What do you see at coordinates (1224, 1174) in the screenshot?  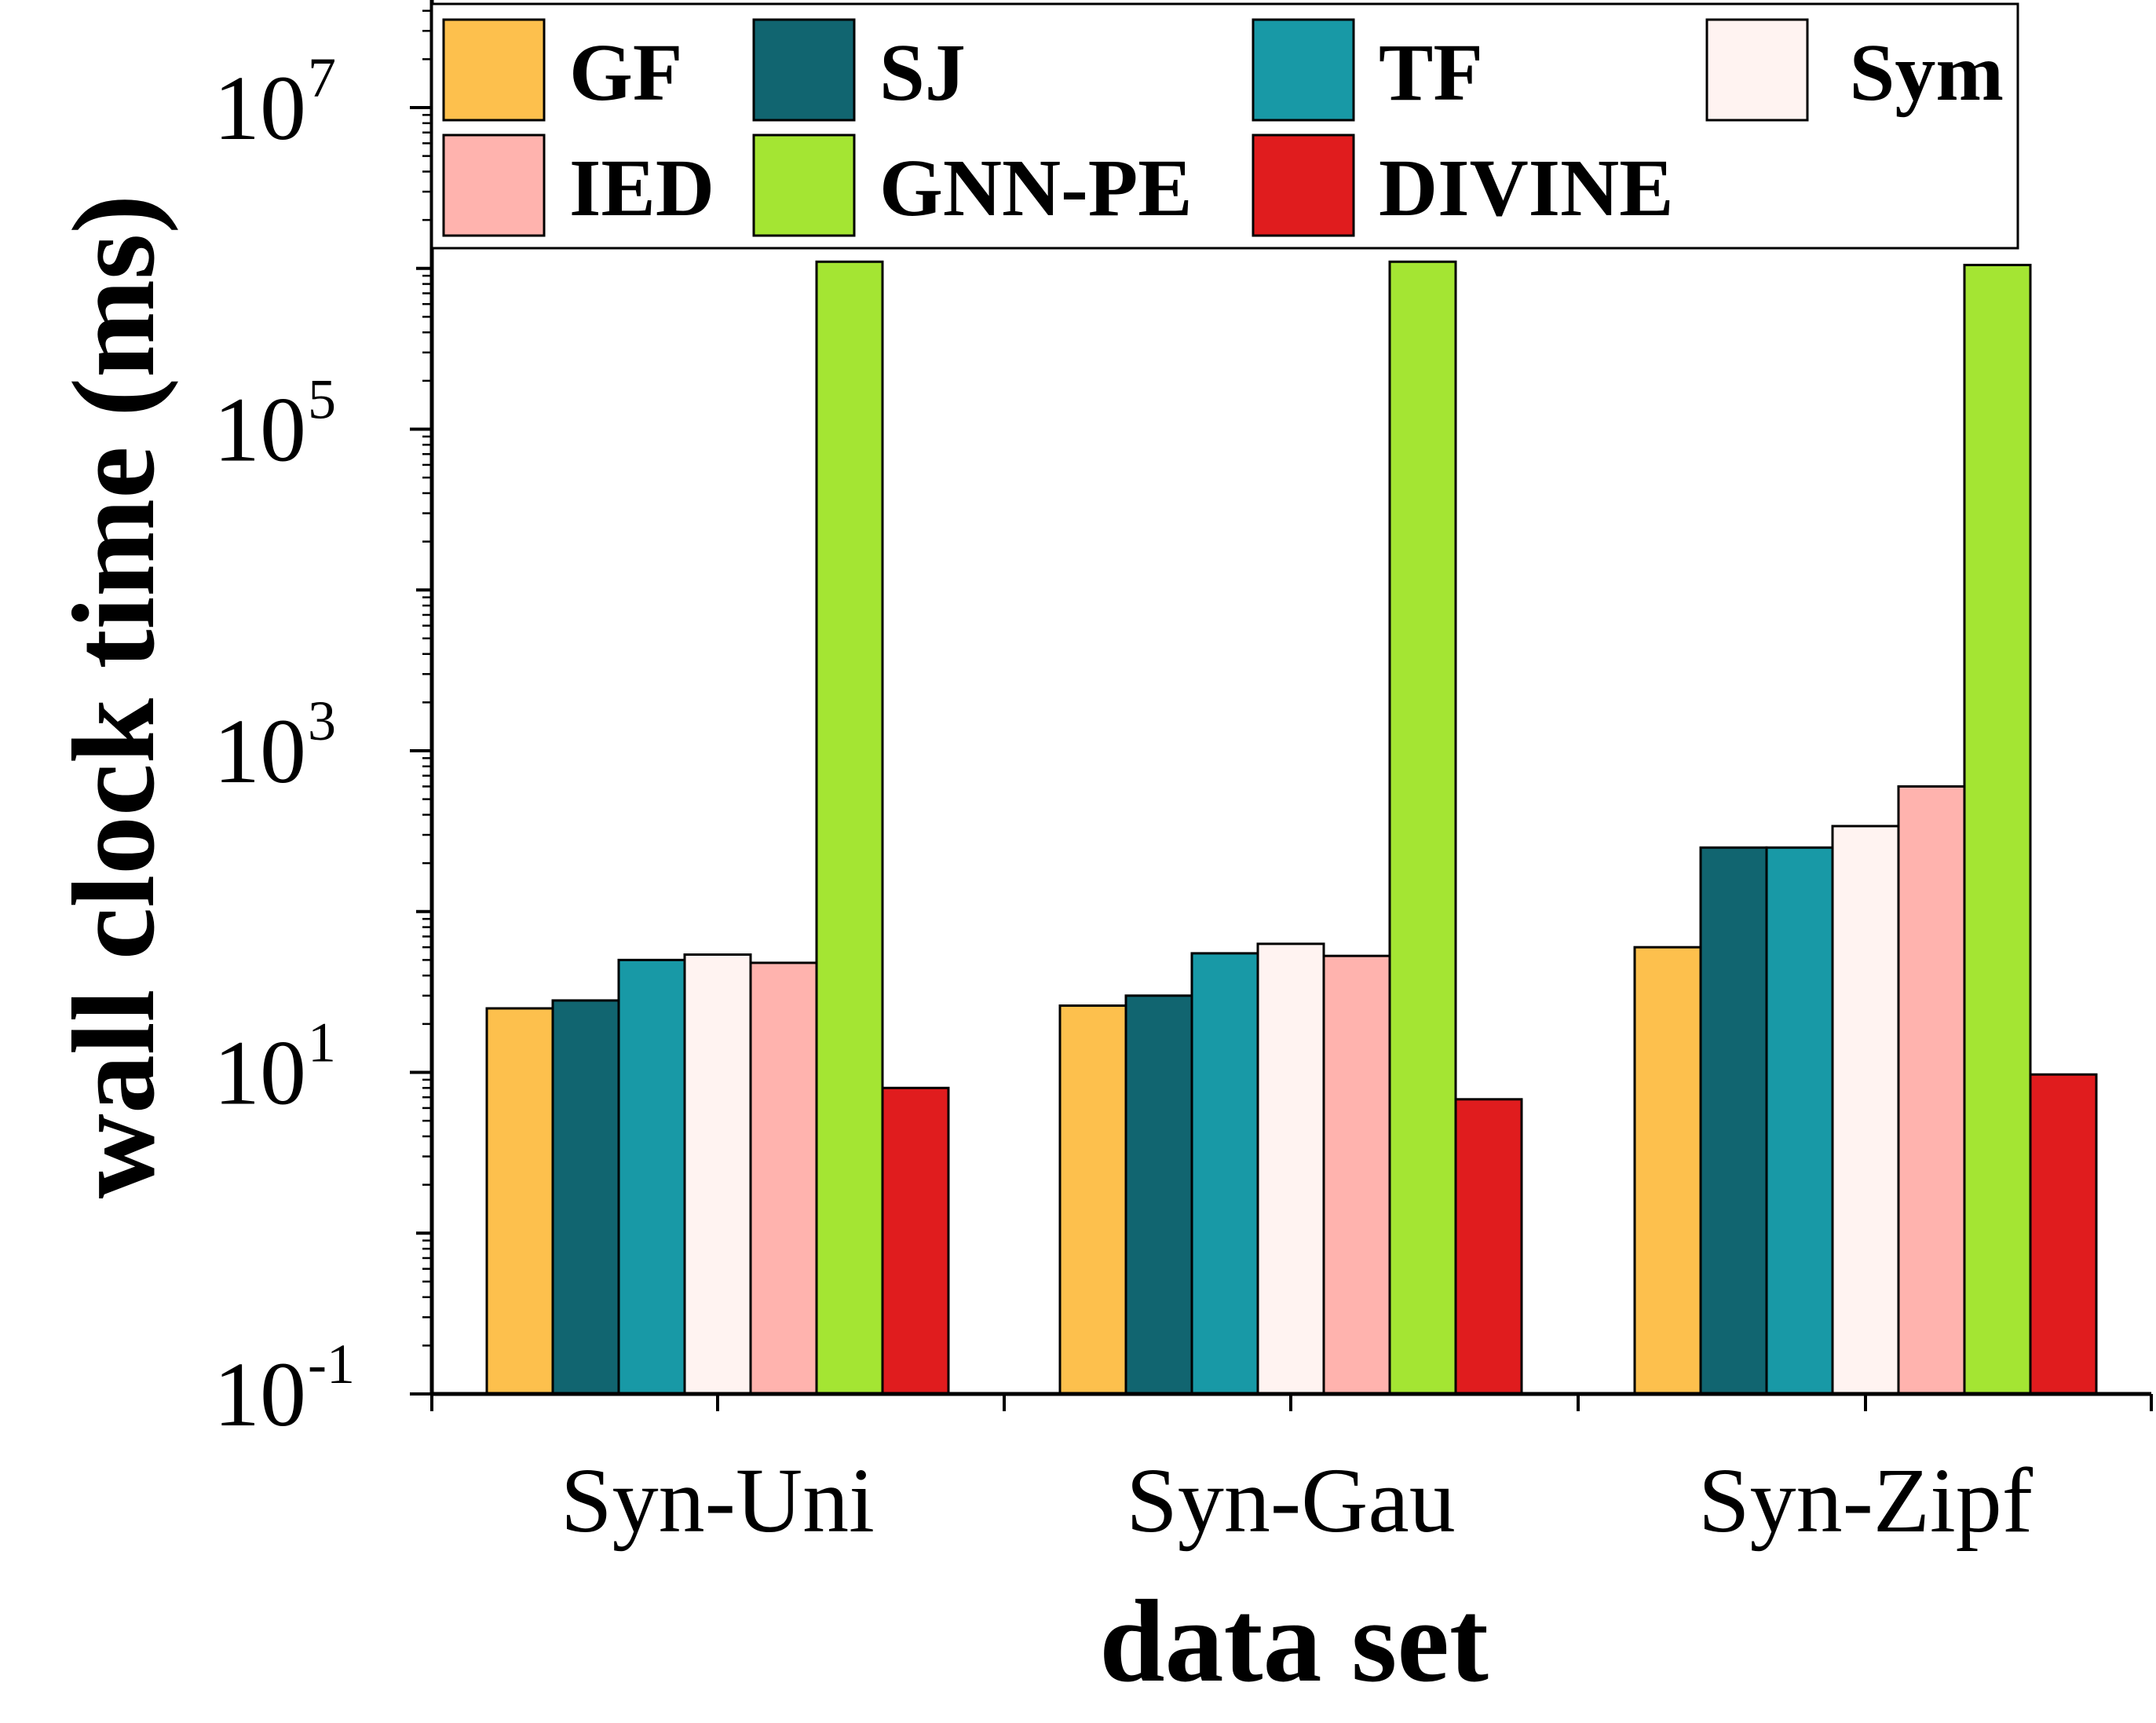 I see `bar-tf-syn-gau` at bounding box center [1224, 1174].